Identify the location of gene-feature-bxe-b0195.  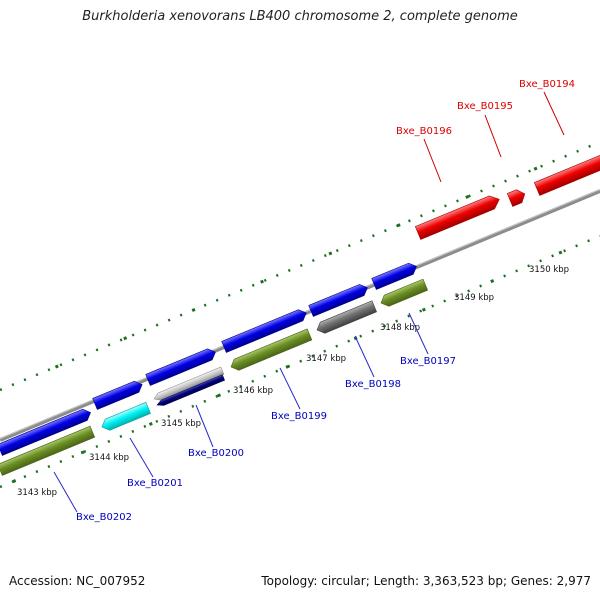
(516, 197).